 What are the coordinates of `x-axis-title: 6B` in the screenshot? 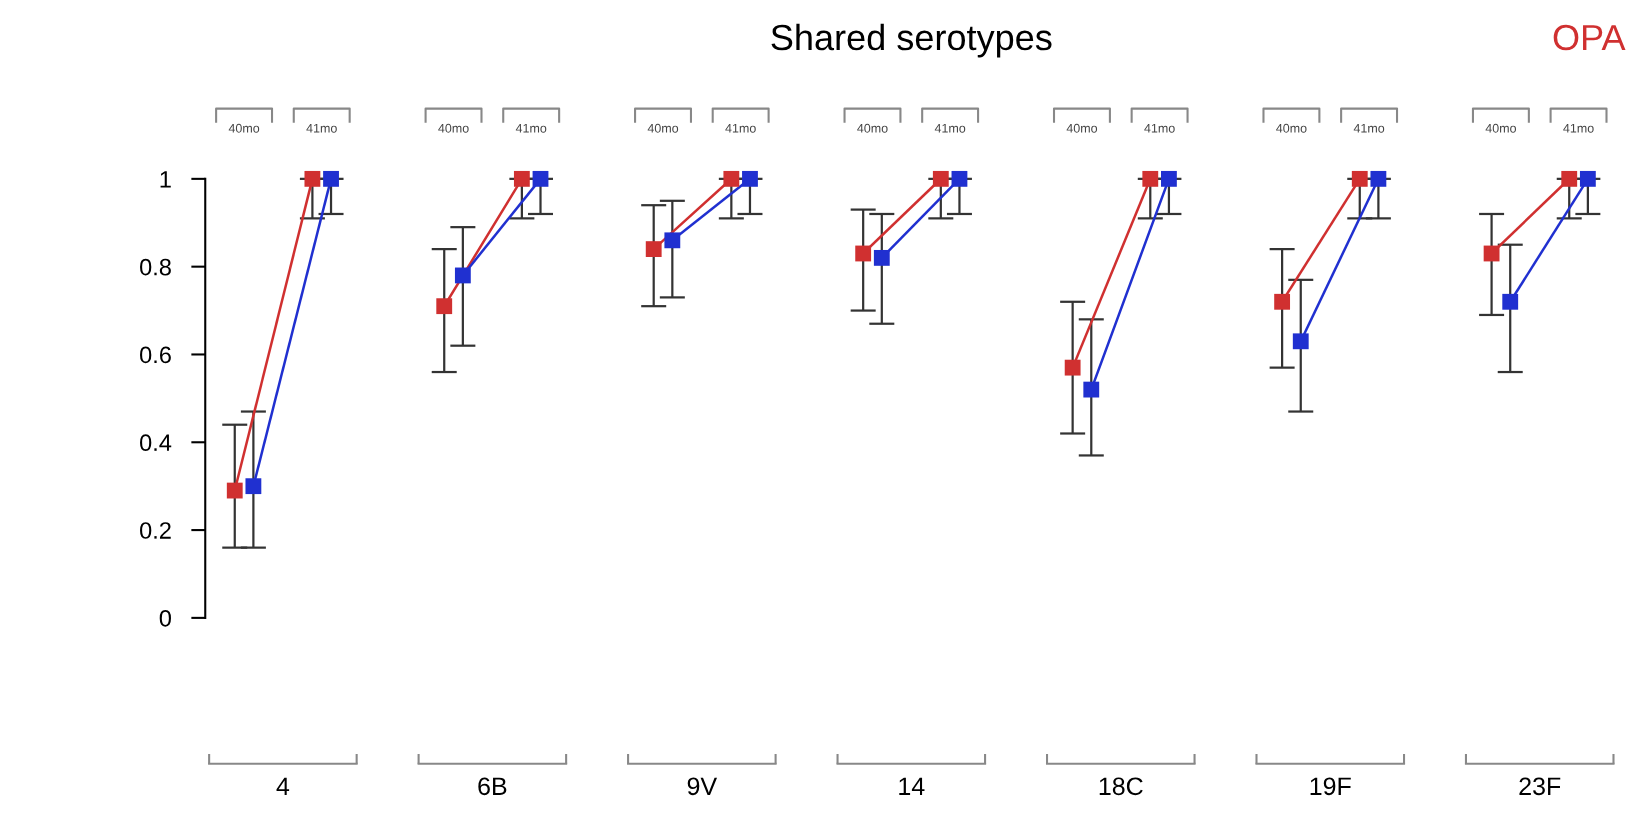 It's located at (492, 786).